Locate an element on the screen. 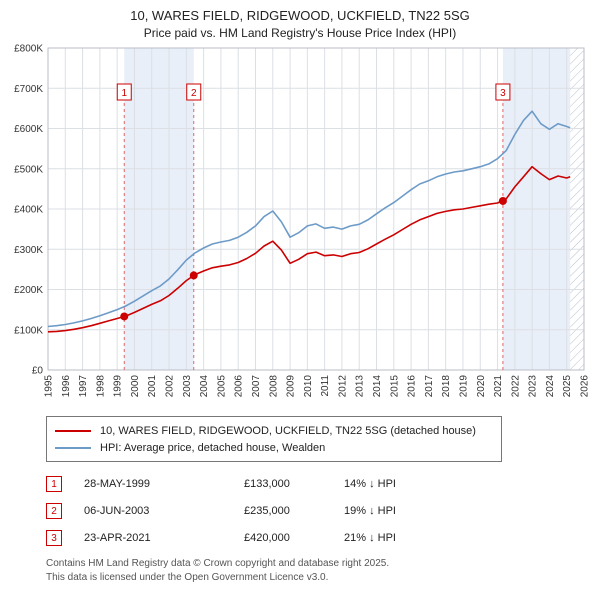 This screenshot has height=598, width=600. svg-text: 2009 is located at coordinates (291, 386).